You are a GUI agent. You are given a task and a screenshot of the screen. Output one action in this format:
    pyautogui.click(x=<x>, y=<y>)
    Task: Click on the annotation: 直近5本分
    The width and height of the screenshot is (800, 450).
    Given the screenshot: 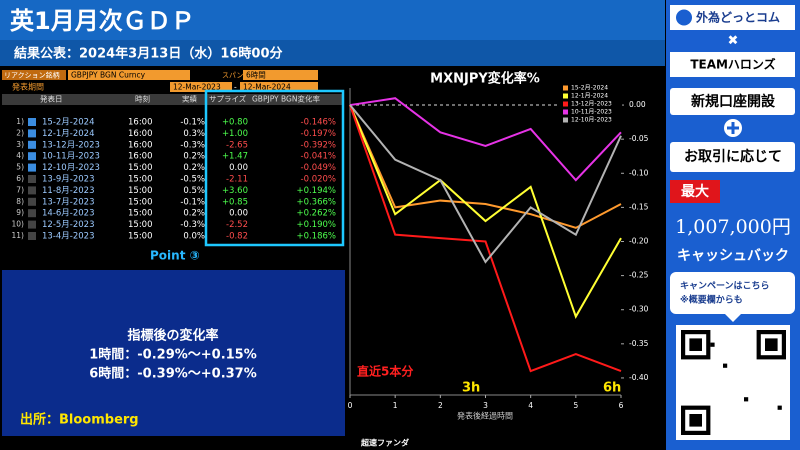 What is the action you would take?
    pyautogui.click(x=385, y=371)
    